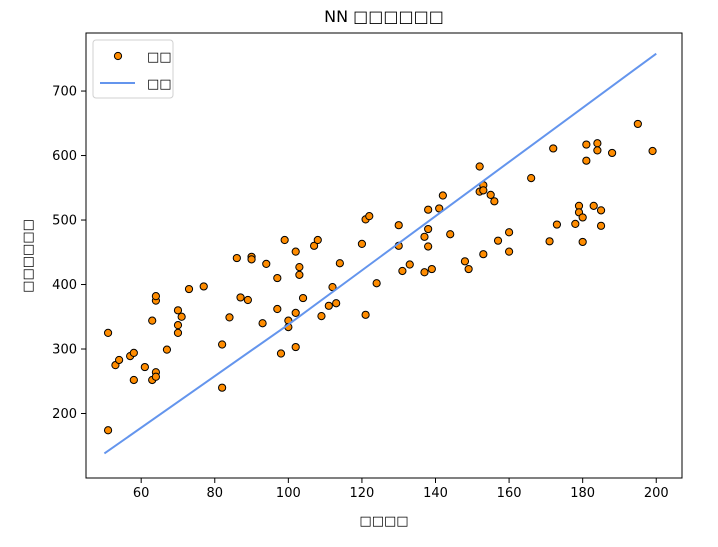  I want to click on y-tick-label: 400, so click(64, 285).